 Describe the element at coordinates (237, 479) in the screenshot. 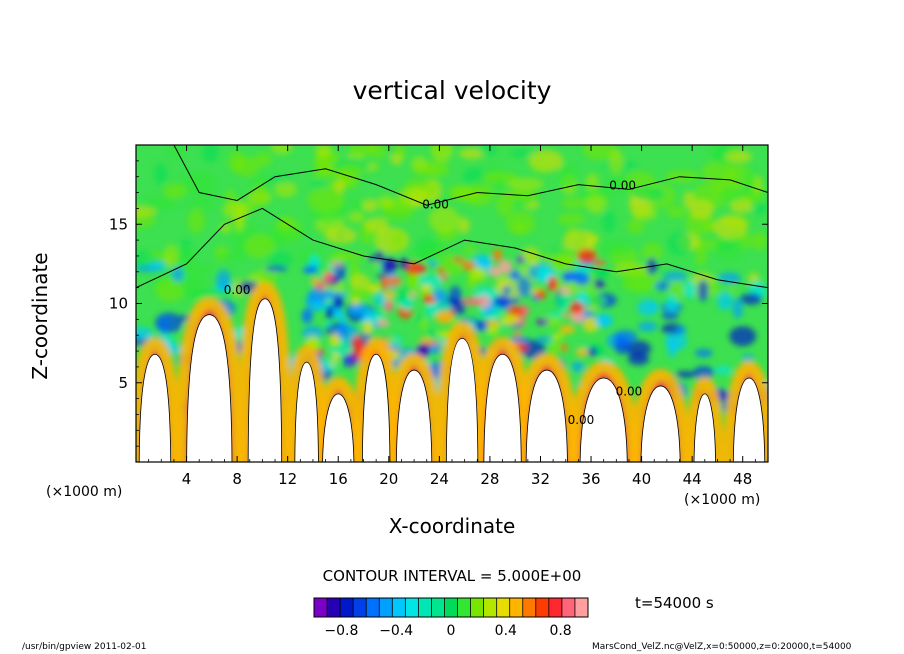

I see `x-tick-label: 8` at that location.